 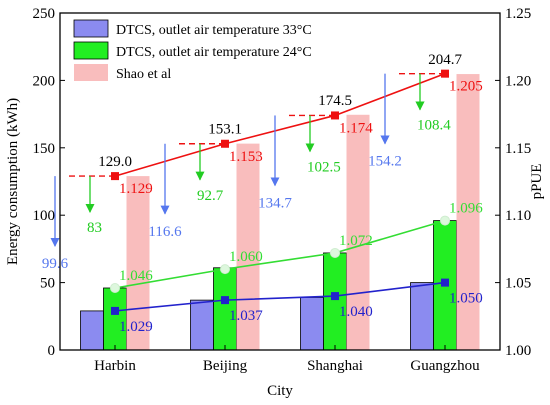 What do you see at coordinates (225, 130) in the screenshot?
I see `bar-shao-value-label: 153.1` at bounding box center [225, 130].